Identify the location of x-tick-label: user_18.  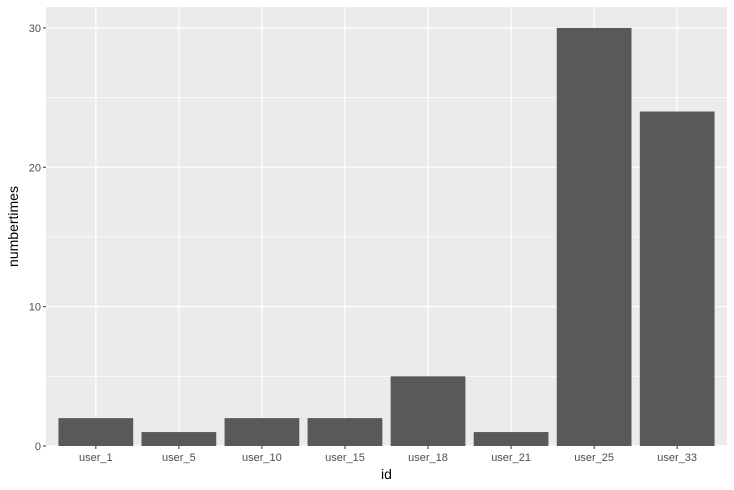
(428, 458).